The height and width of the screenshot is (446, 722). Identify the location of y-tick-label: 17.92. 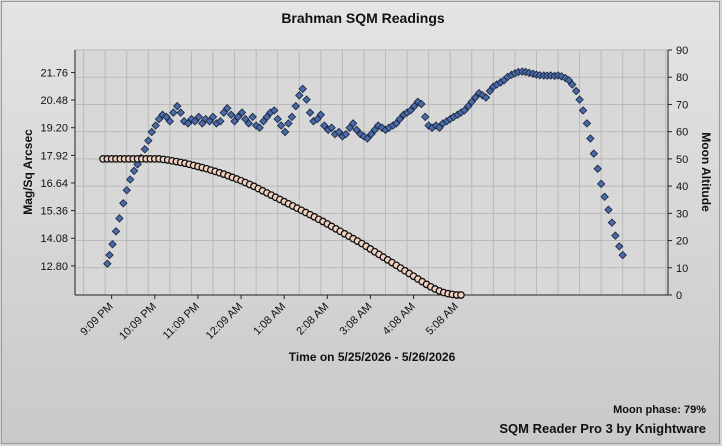
(54, 156).